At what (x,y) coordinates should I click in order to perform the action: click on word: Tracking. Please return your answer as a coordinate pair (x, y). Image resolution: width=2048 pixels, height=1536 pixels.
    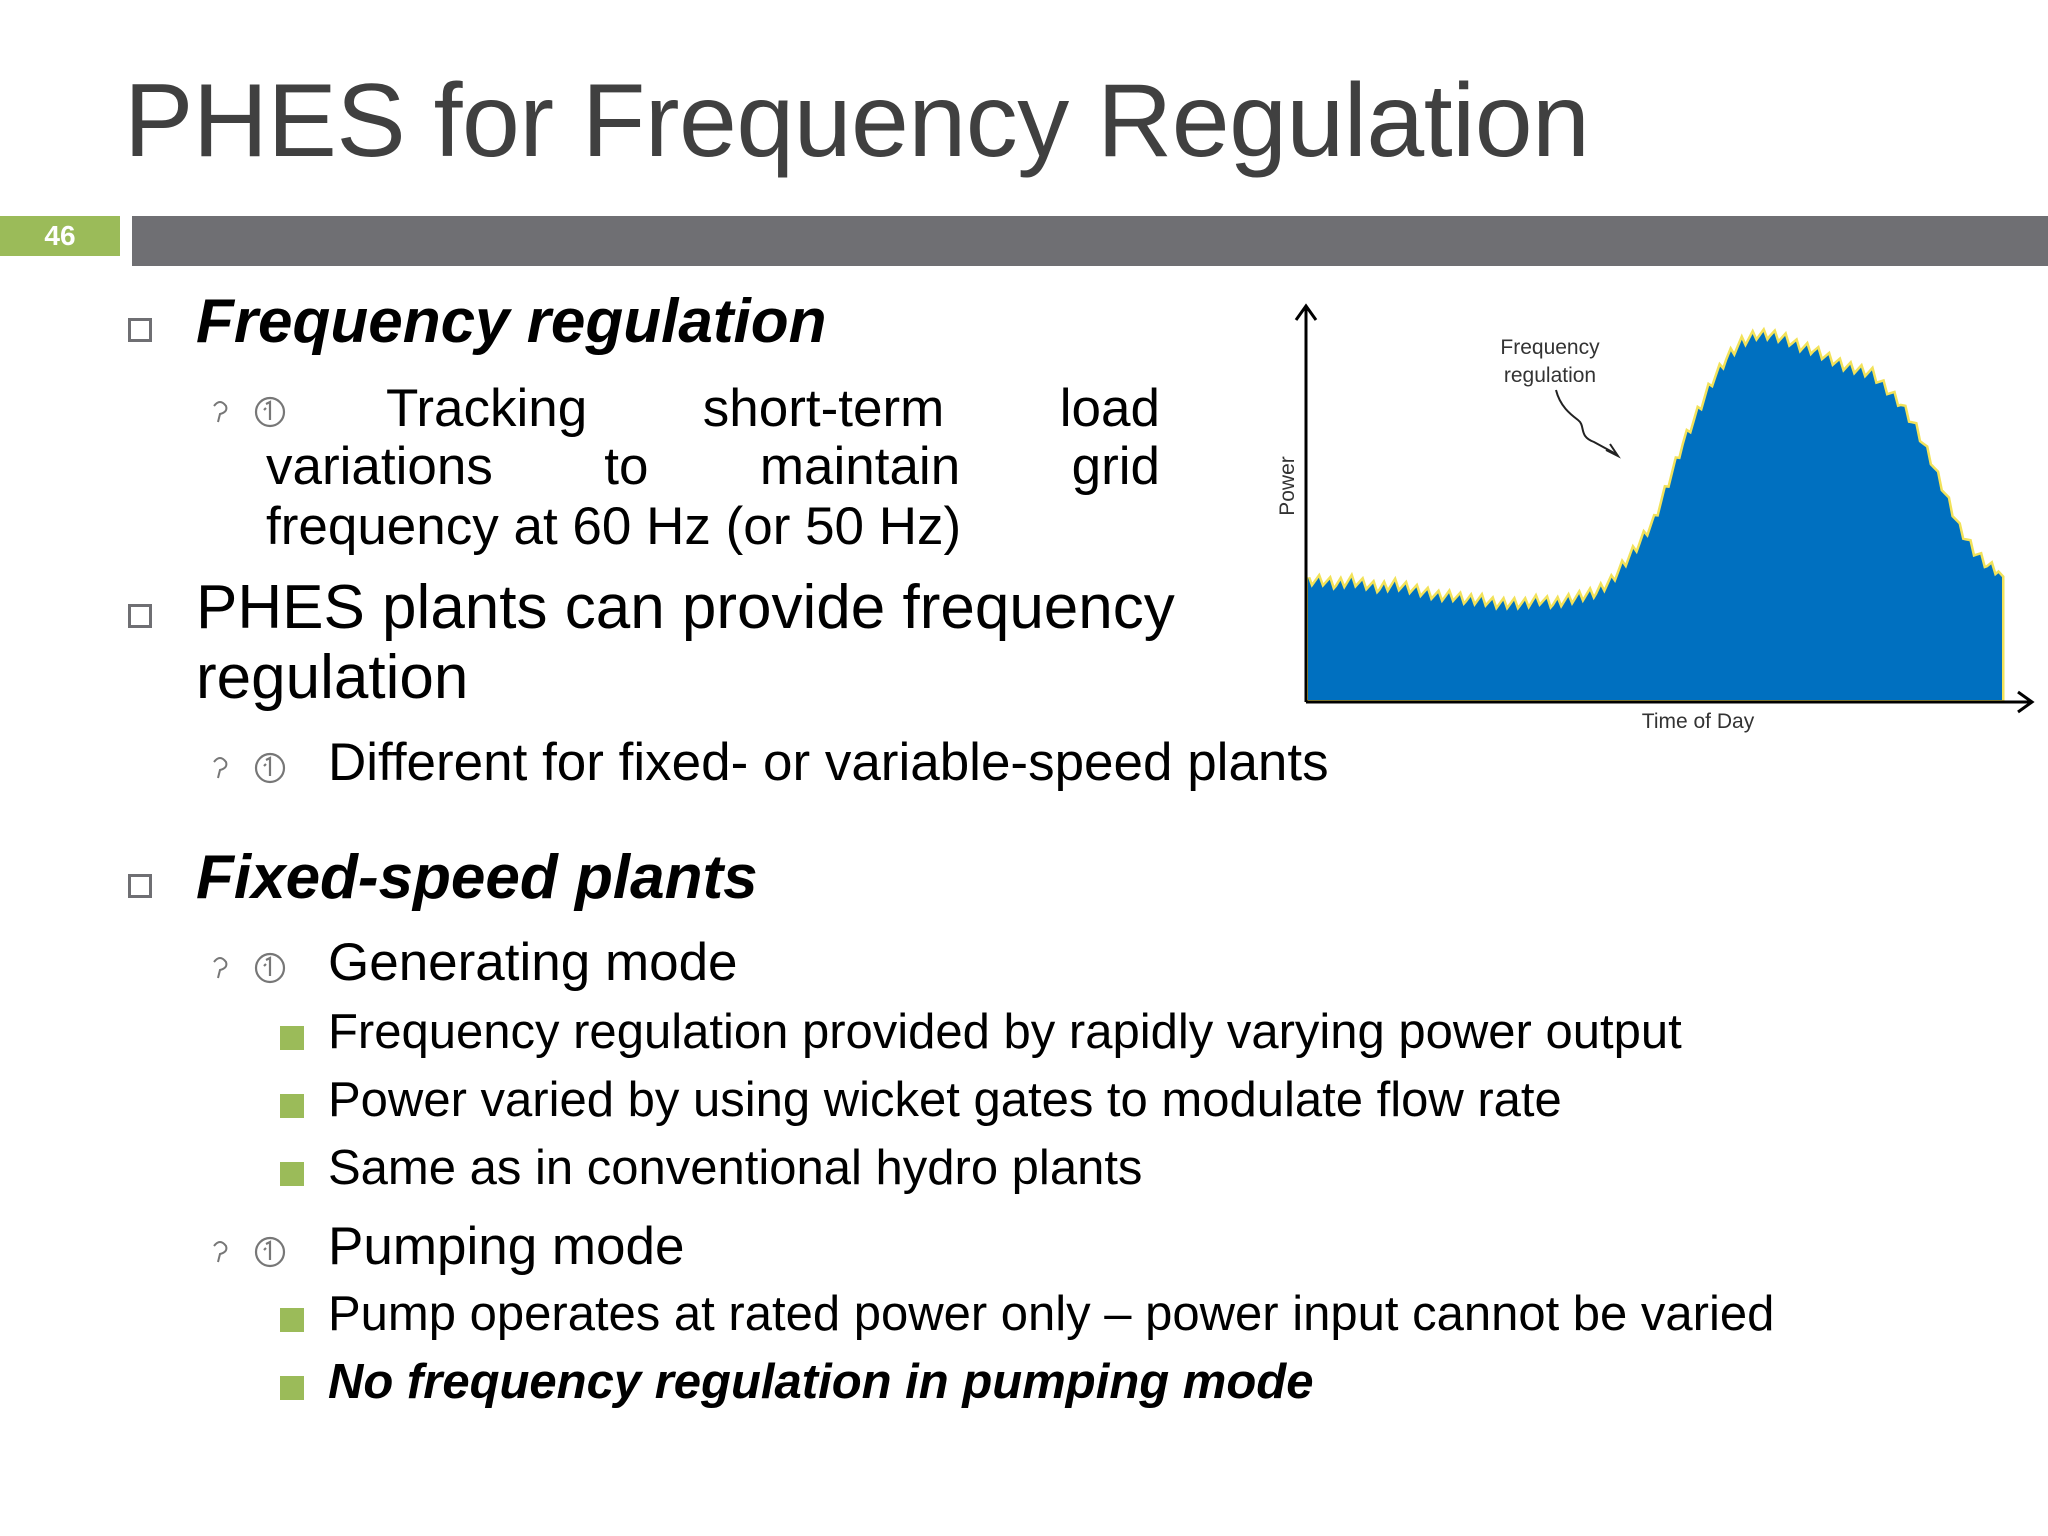
    Looking at the image, I should click on (487, 408).